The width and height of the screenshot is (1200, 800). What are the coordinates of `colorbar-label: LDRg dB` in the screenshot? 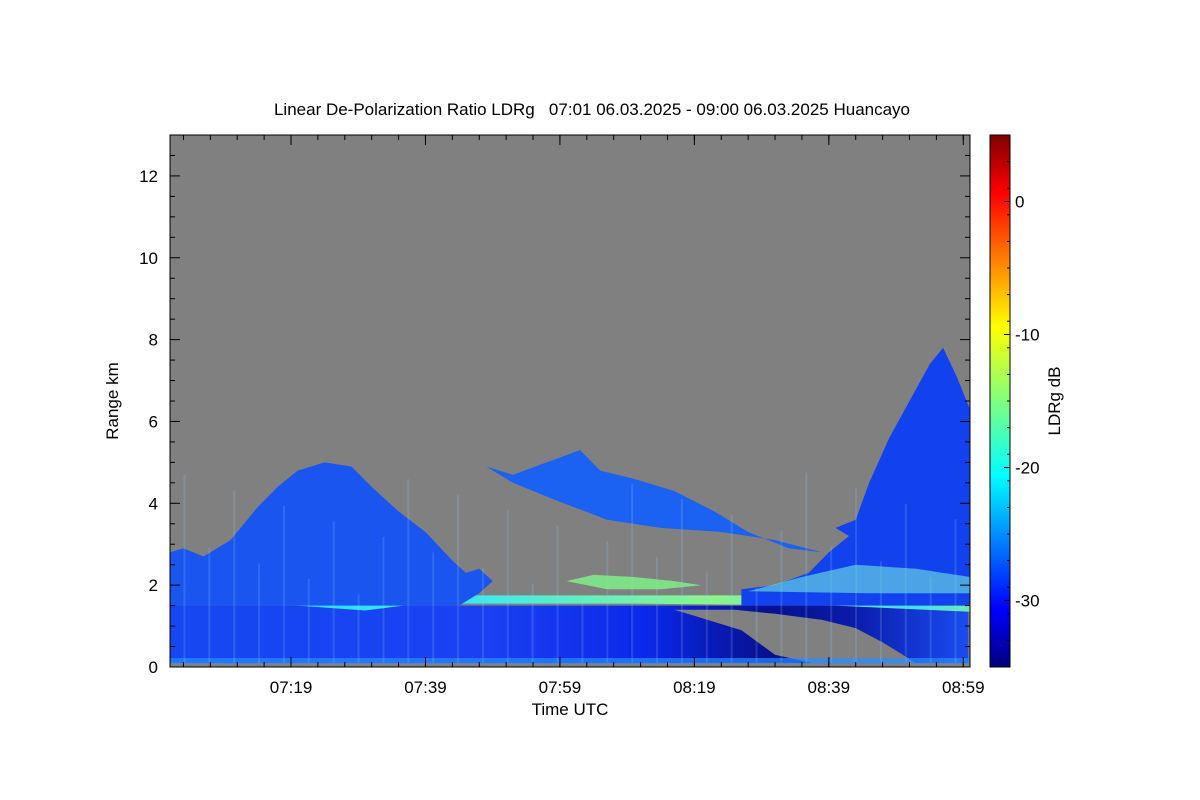 It's located at (1054, 401).